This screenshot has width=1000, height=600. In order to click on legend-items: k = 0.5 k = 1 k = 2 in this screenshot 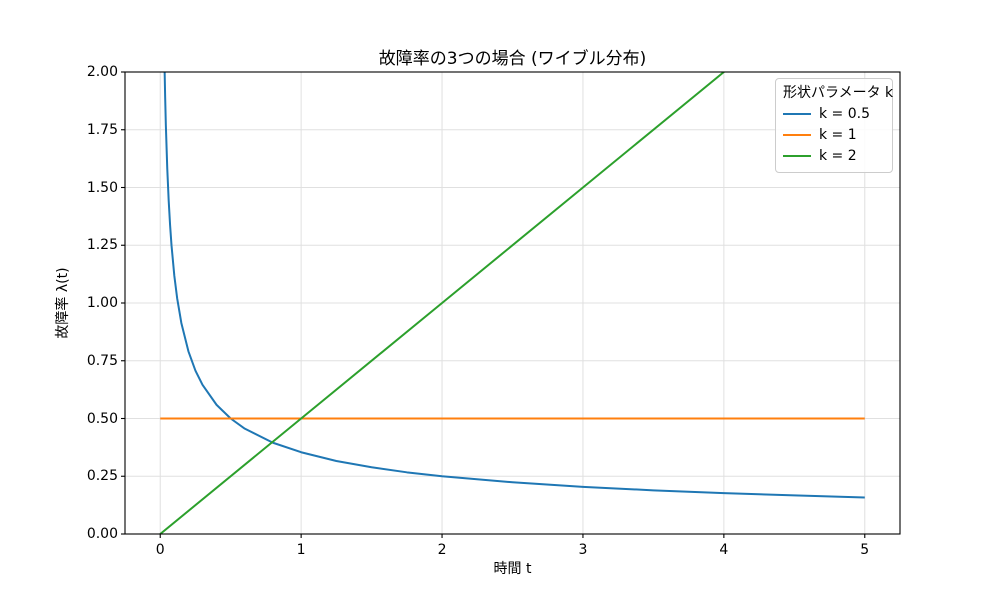, I will do `click(834, 134)`.